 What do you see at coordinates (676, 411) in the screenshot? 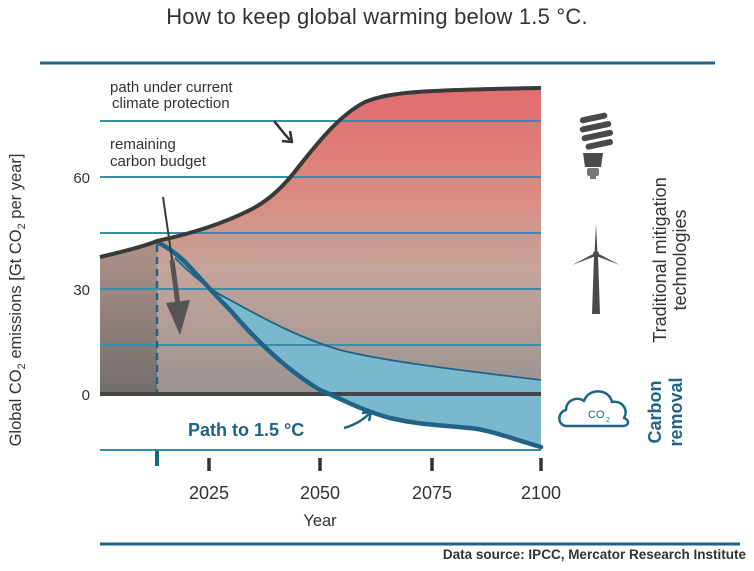
I see `carbon-removal-label-2: removal` at bounding box center [676, 411].